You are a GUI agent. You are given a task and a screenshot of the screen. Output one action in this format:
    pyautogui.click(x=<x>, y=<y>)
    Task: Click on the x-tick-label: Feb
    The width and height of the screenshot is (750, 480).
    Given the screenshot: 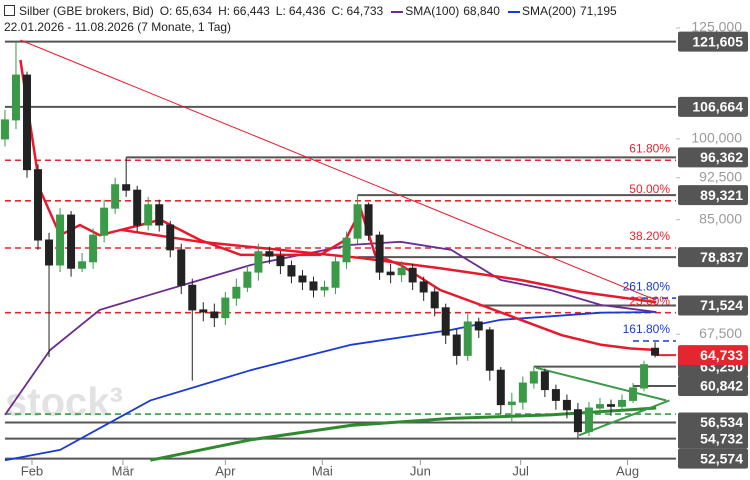 What is the action you would take?
    pyautogui.click(x=32, y=470)
    